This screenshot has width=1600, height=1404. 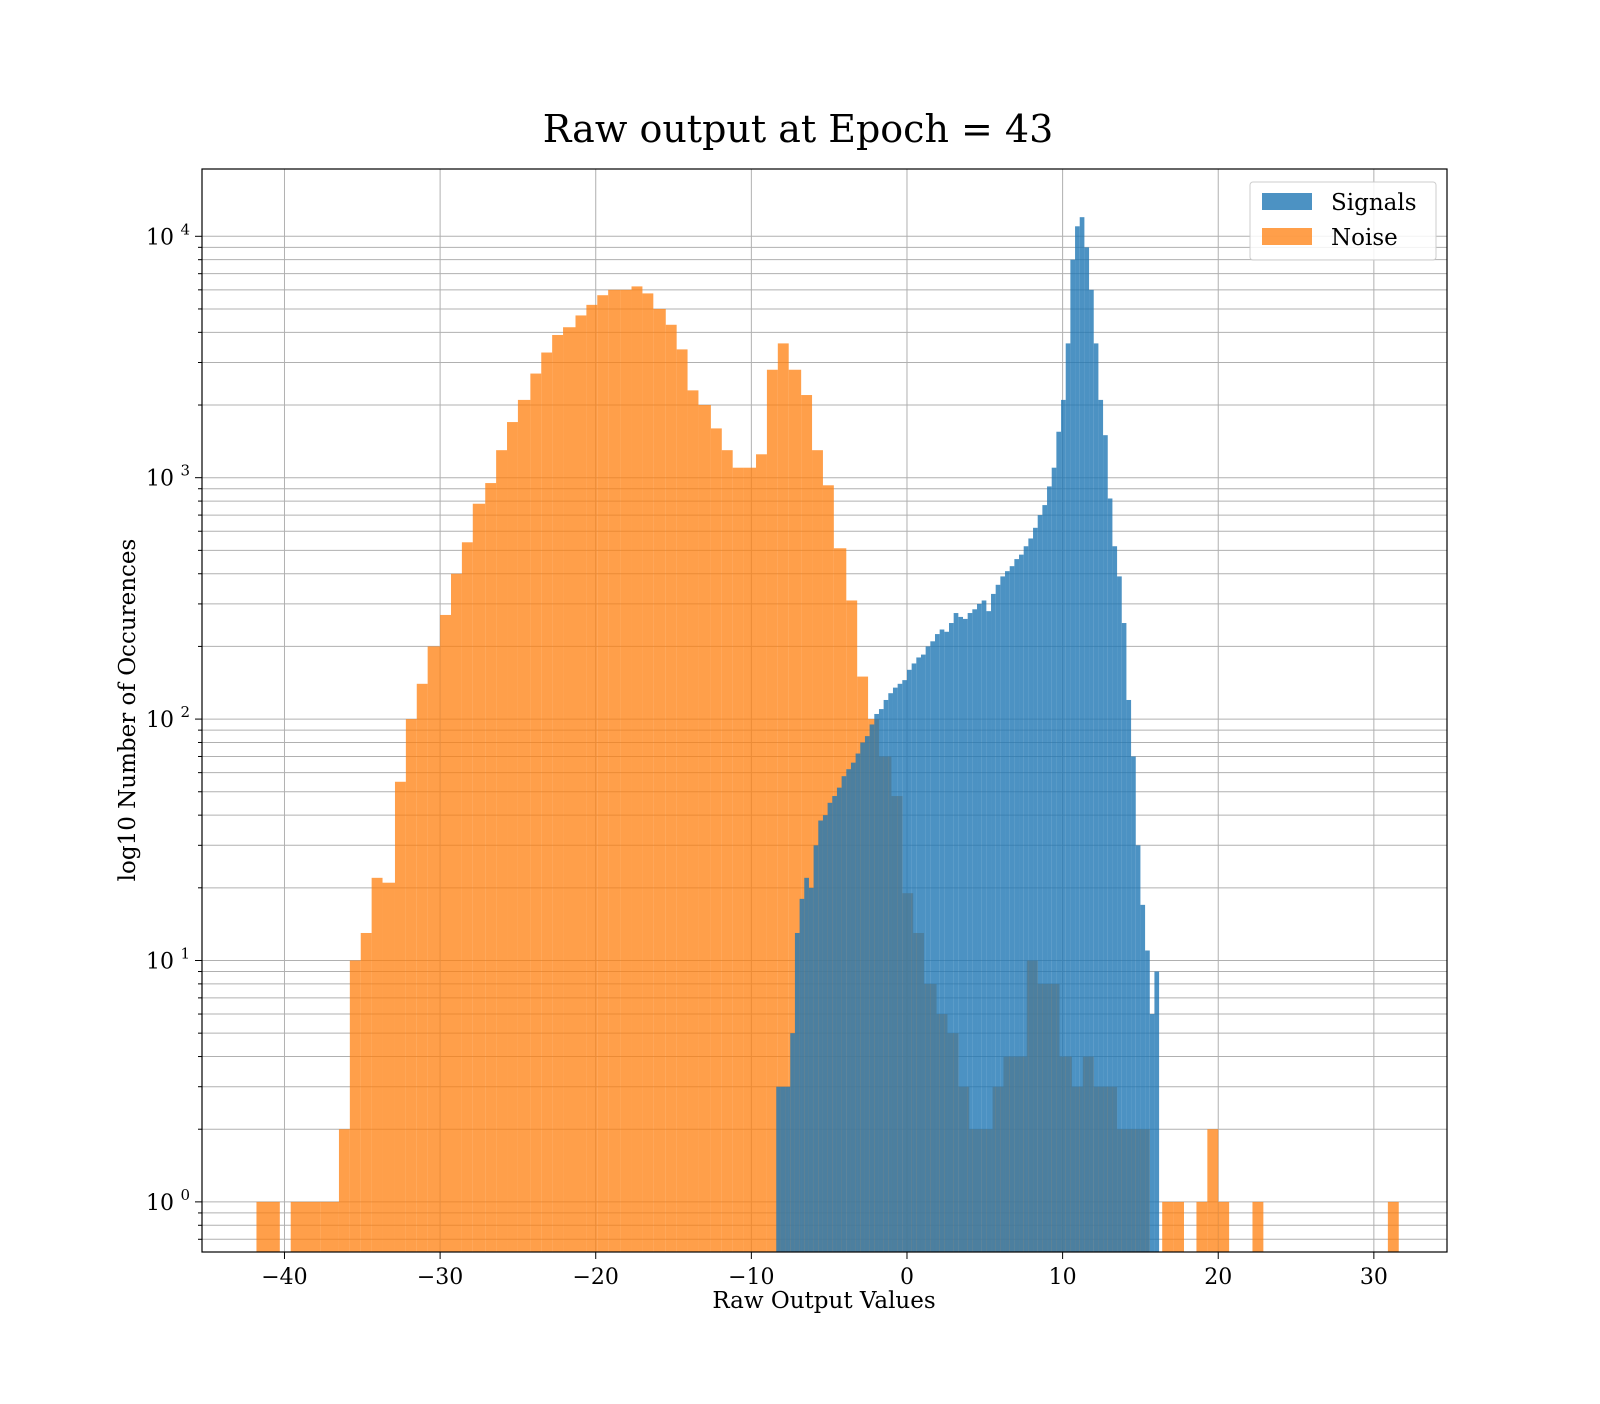 I want to click on y-tick-exponent: 0, so click(x=185, y=1195).